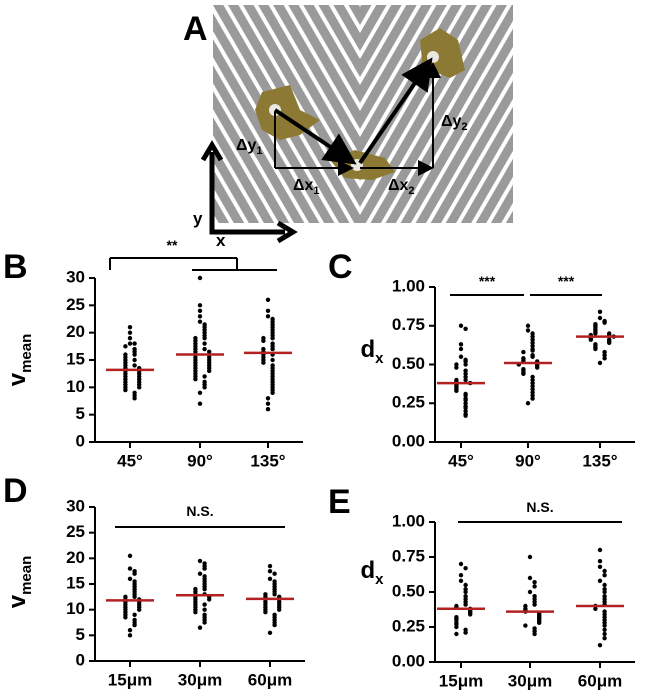 Image resolution: width=664 pixels, height=697 pixels. I want to click on cell, so click(287, 112).